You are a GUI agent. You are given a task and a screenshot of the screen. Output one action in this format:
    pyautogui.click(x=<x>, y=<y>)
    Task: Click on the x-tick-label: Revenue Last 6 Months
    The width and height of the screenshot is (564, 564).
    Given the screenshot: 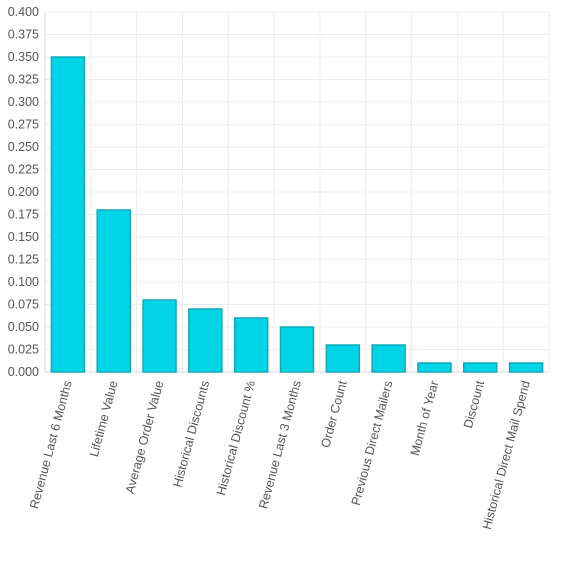 What is the action you would take?
    pyautogui.click(x=51, y=444)
    